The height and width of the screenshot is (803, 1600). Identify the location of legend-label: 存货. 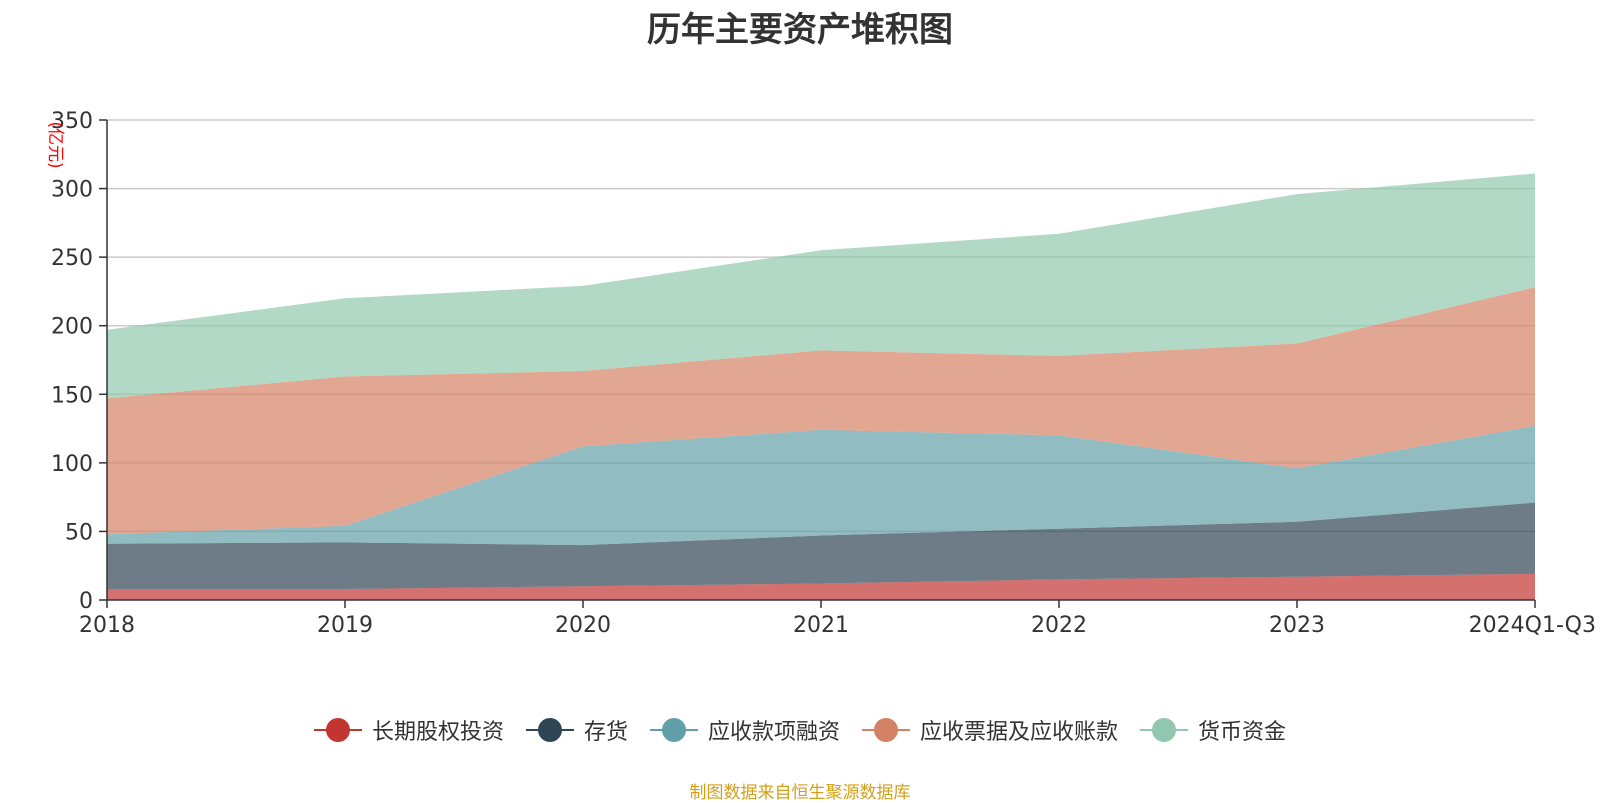
(605, 732).